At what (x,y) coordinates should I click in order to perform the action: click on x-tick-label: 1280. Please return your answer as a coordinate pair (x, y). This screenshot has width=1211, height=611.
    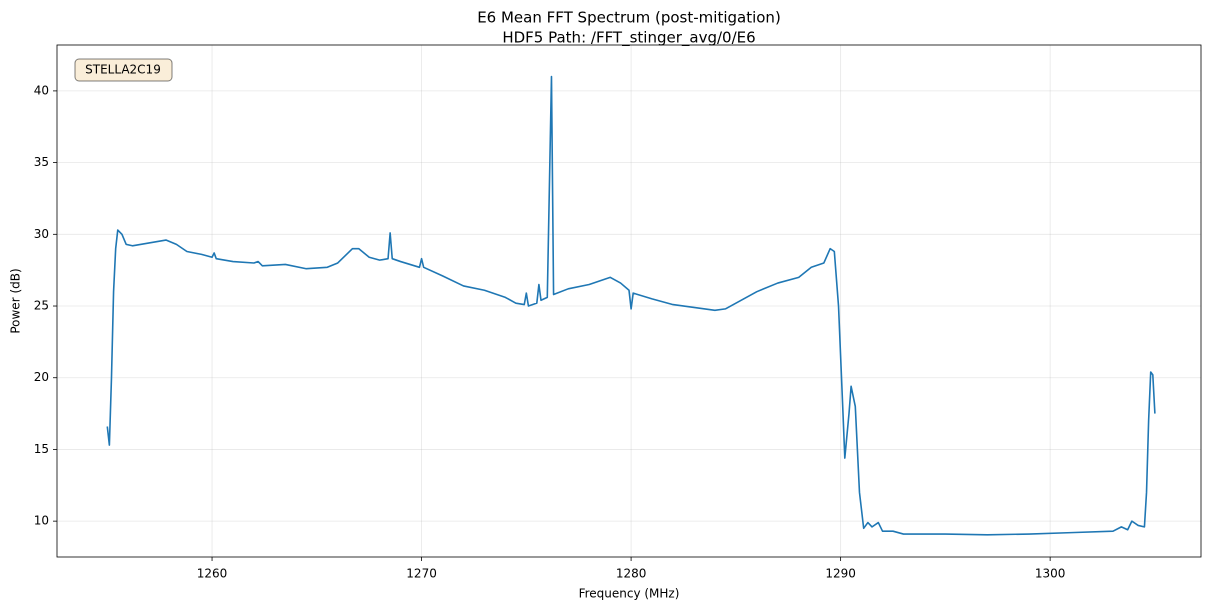
    Looking at the image, I should click on (631, 574).